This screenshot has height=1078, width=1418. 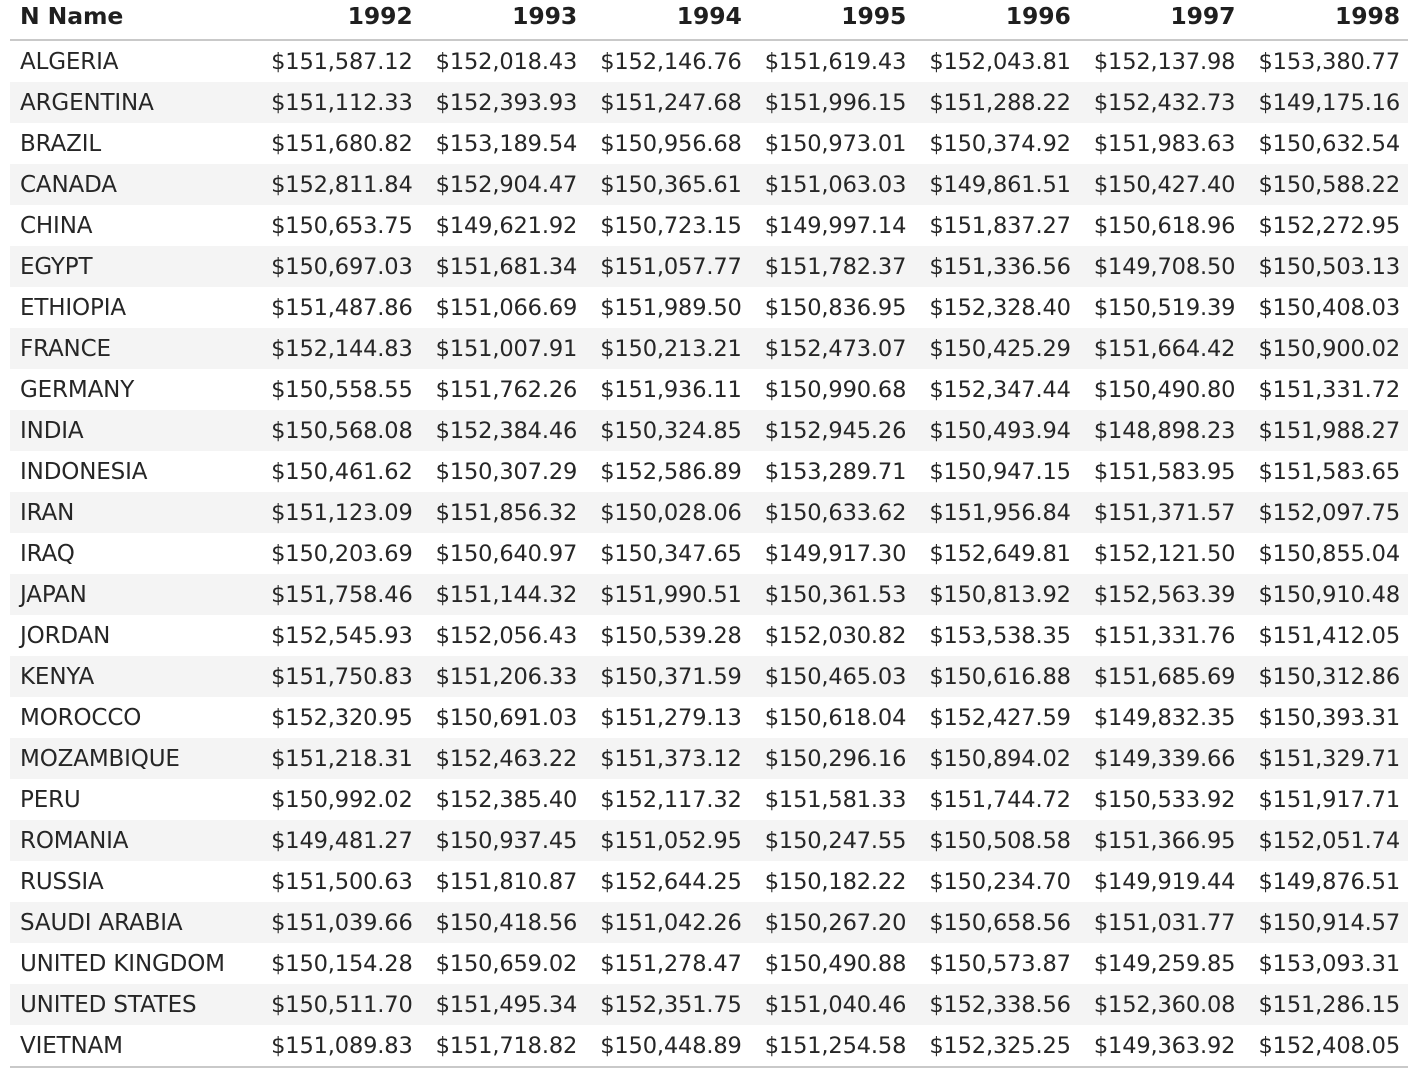 I want to click on column-header-1995: 1995, so click(x=832, y=20).